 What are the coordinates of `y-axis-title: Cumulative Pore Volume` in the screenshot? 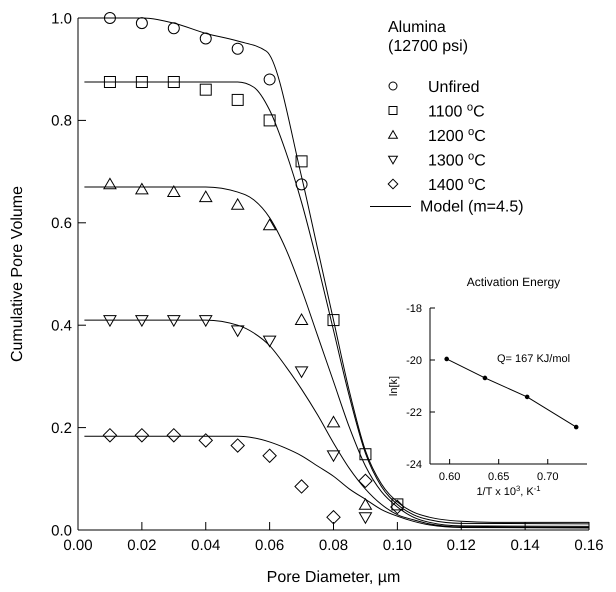 It's located at (17, 274).